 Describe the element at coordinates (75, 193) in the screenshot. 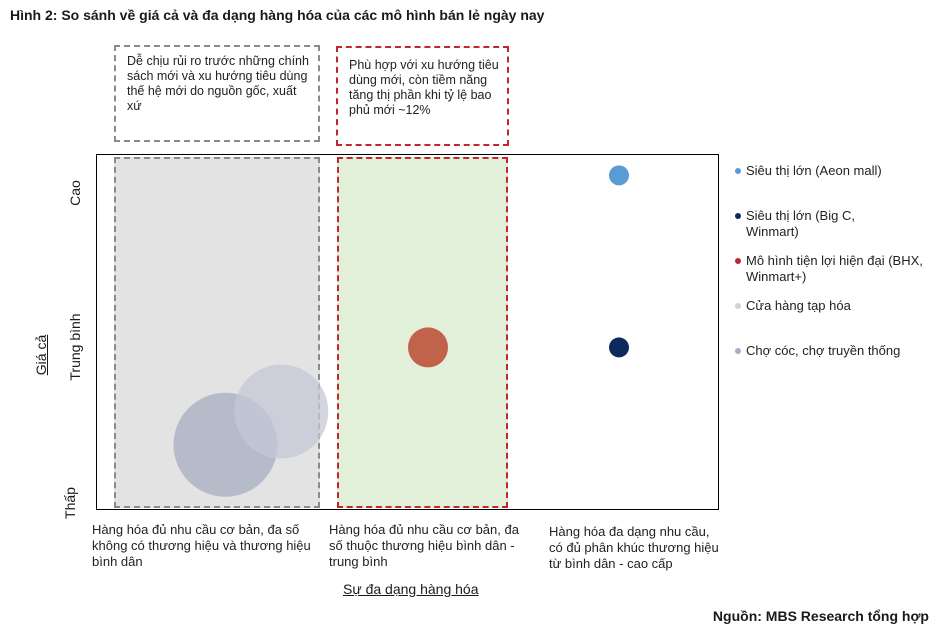

I see `y-tick-cao: Cao` at that location.